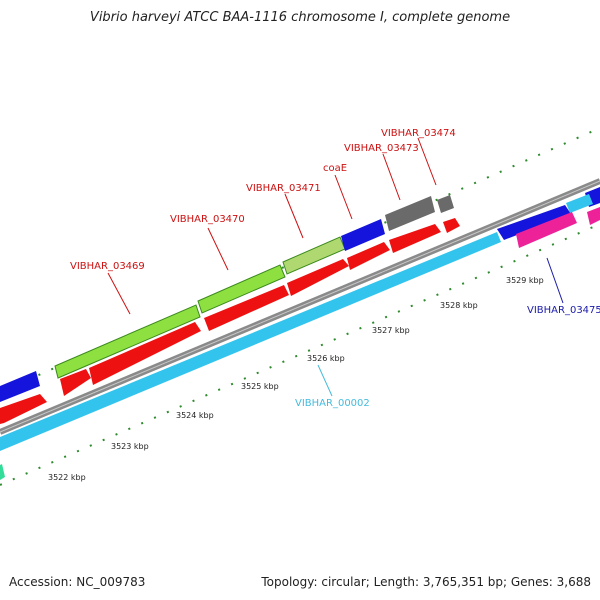 The width and height of the screenshot is (600, 600). I want to click on label-vibhar-00002: VIBHAR_00002, so click(332, 403).